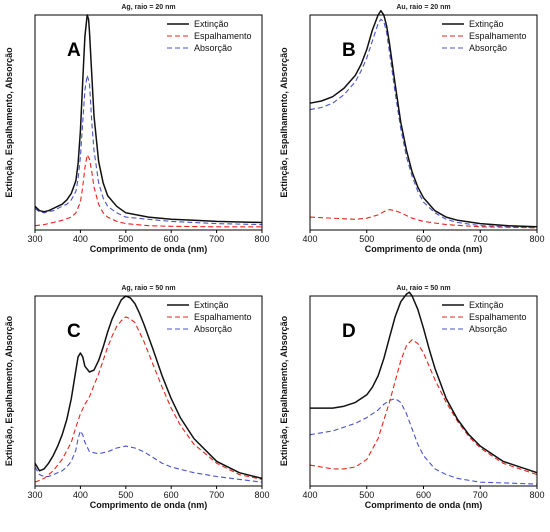 This screenshot has width=550, height=532. What do you see at coordinates (536, 495) in the screenshot?
I see `panel-d-x-tick-label-800: 800` at bounding box center [536, 495].